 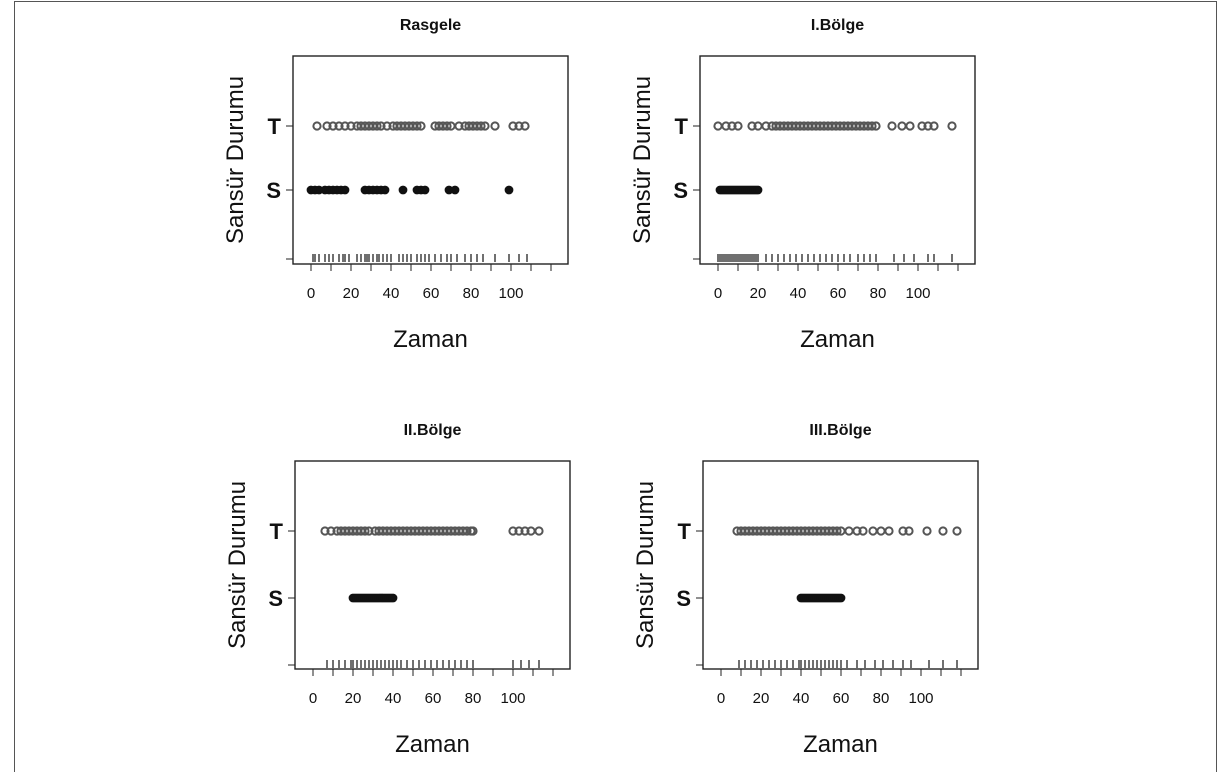 I want to click on chart-title: III.Bölge, so click(x=840, y=430).